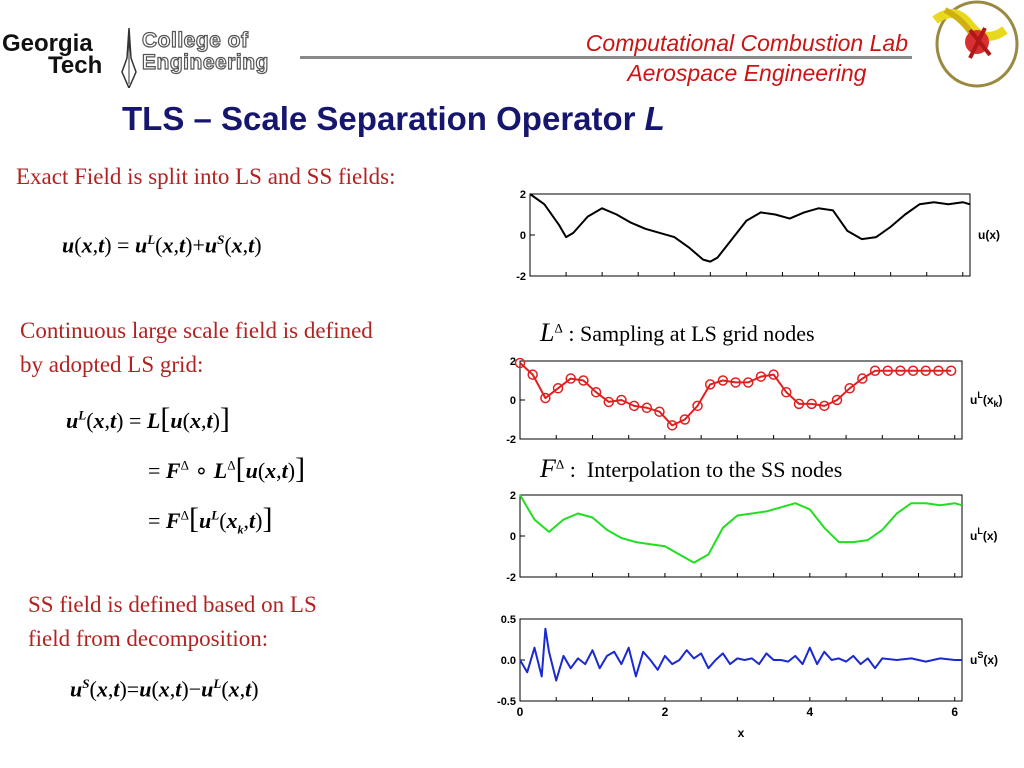  What do you see at coordinates (984, 534) in the screenshot?
I see `y-axis-label: uL(x)` at bounding box center [984, 534].